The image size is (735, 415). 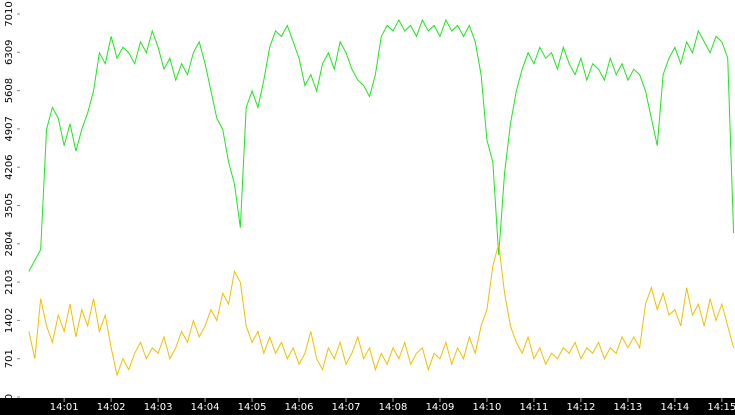 I want to click on x-tick-label: 14:05, so click(x=252, y=407).